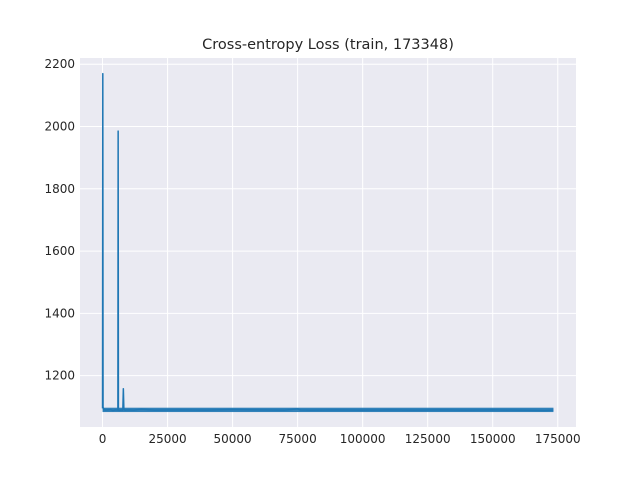 This screenshot has height=484, width=640. Describe the element at coordinates (298, 439) in the screenshot. I see `x-tick-label: 75000` at that location.